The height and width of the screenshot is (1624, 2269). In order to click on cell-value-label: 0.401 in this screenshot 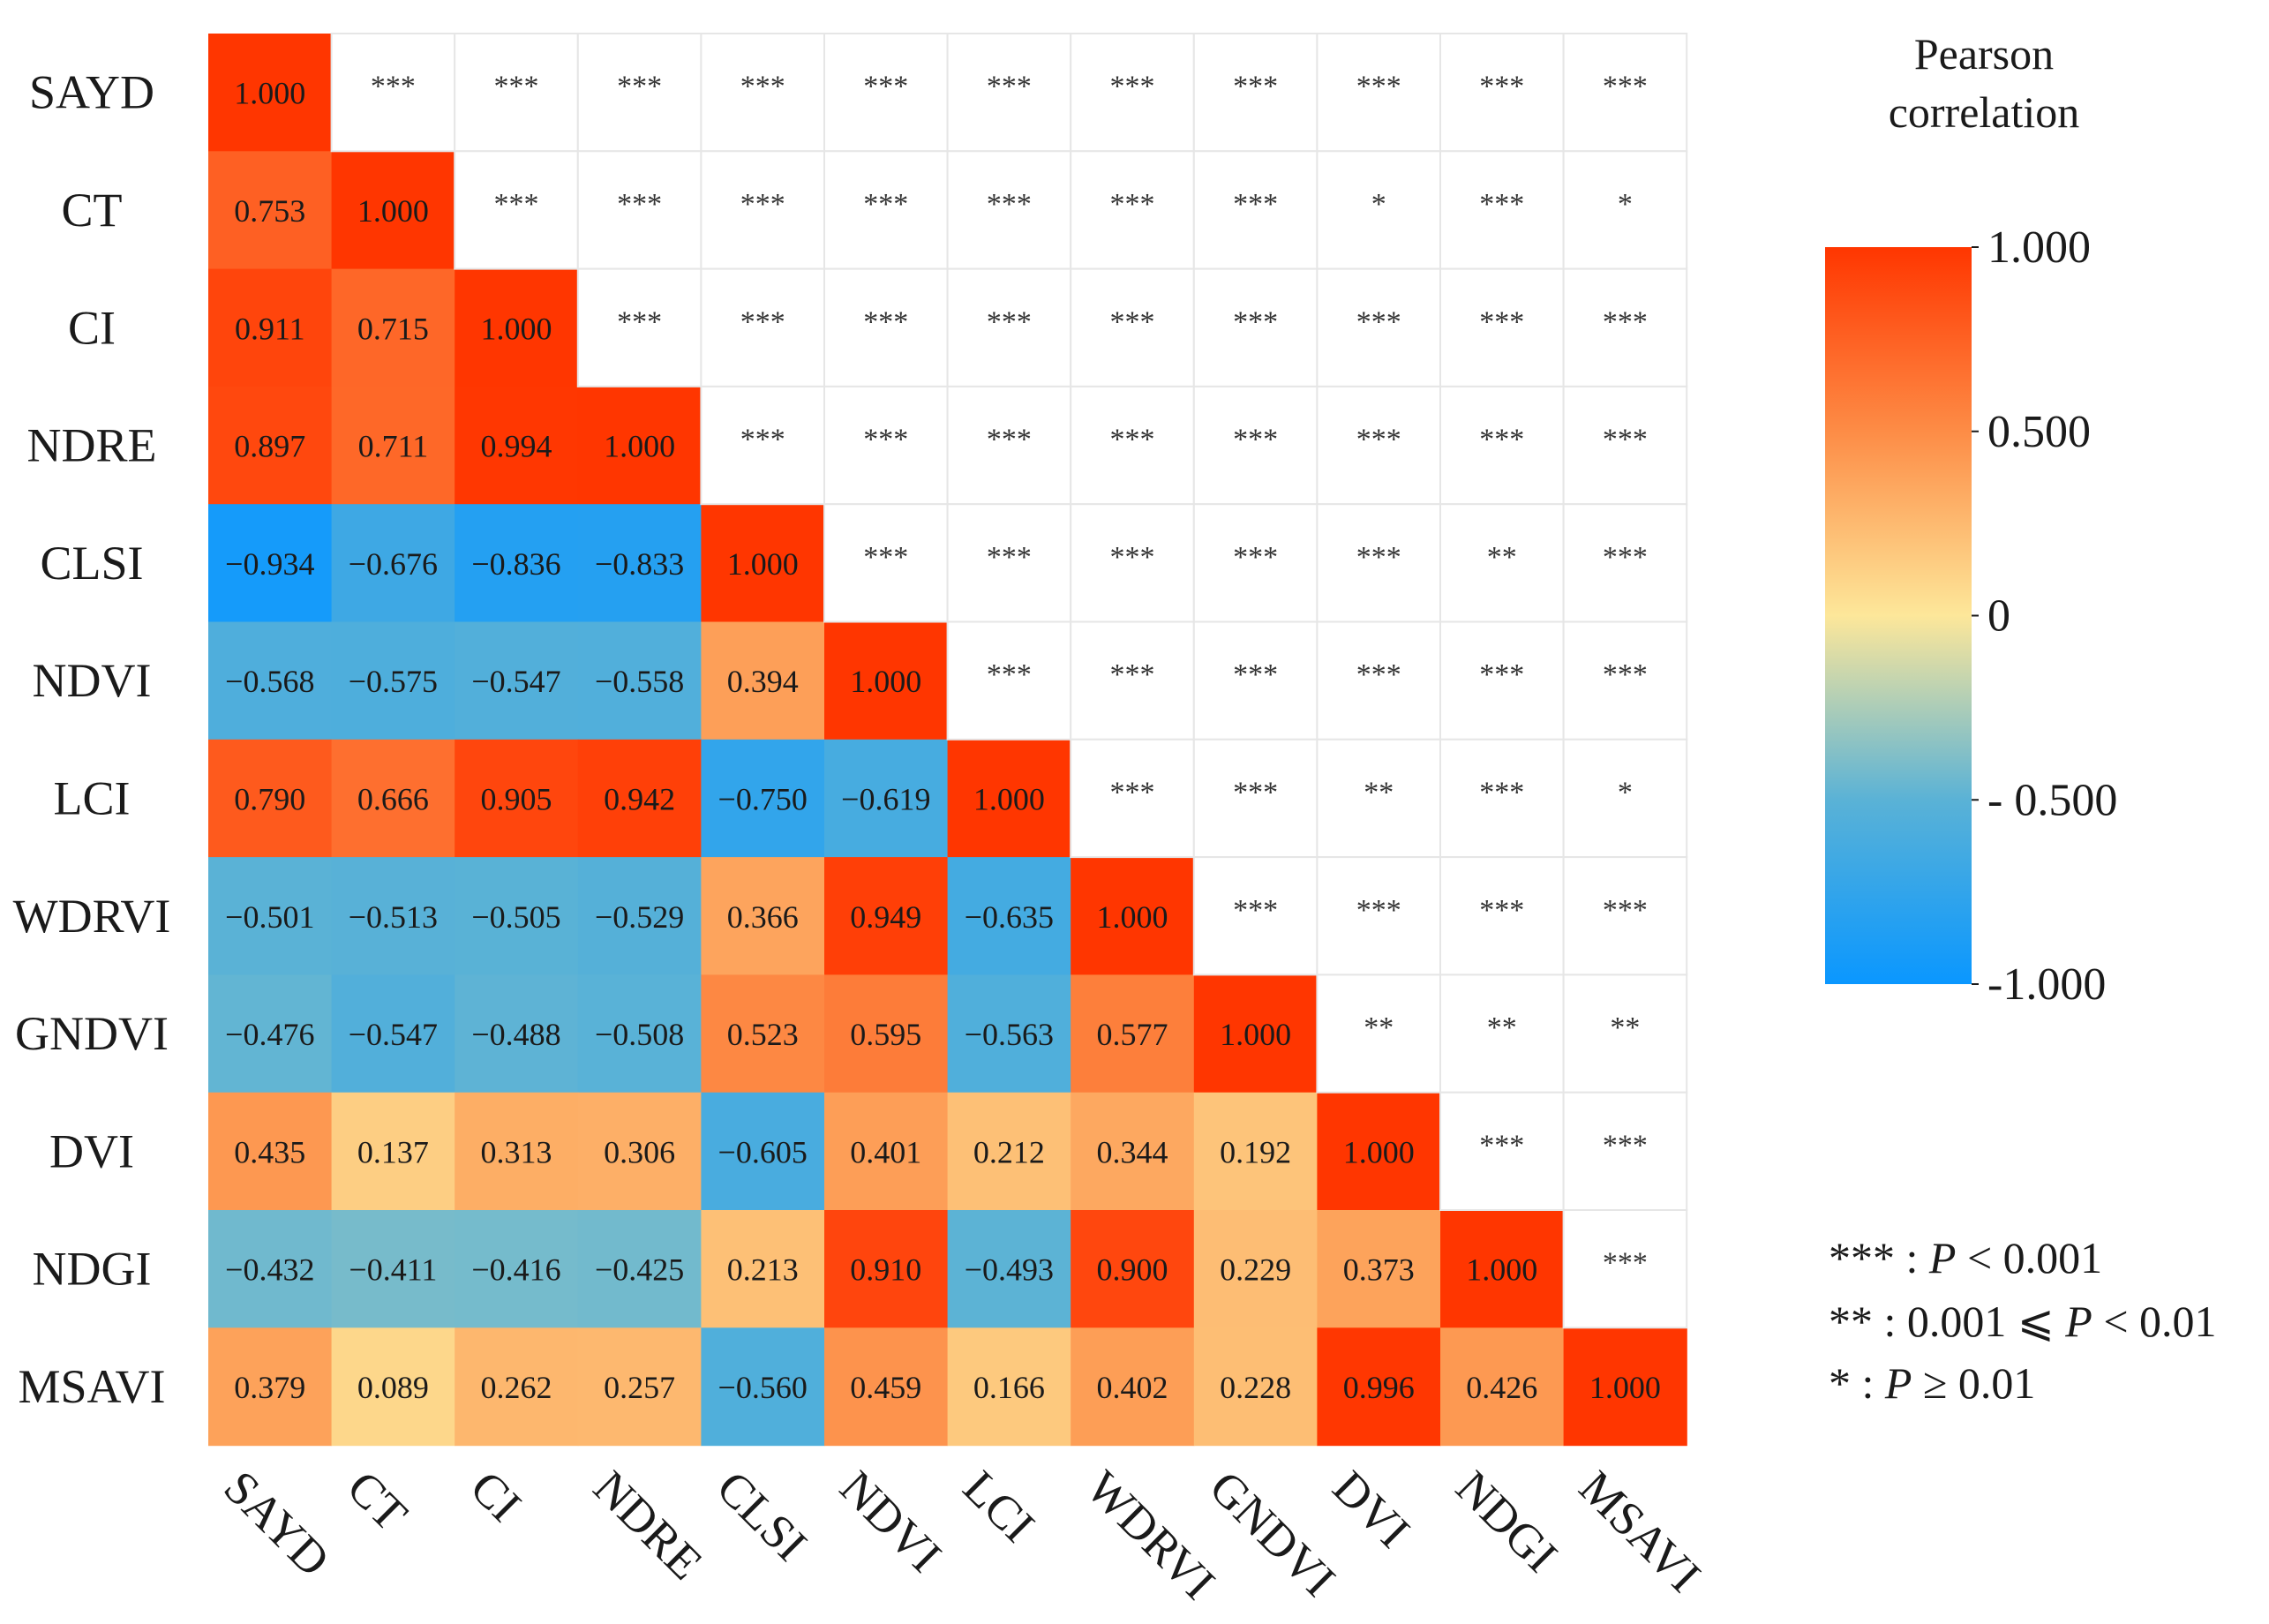, I will do `click(885, 1151)`.